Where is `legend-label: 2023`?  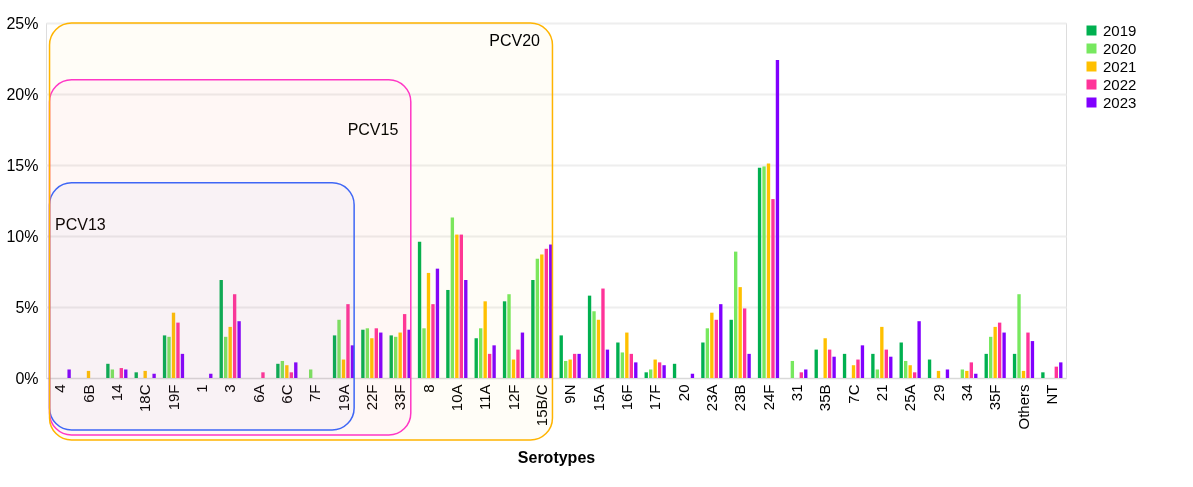 legend-label: 2023 is located at coordinates (1120, 102).